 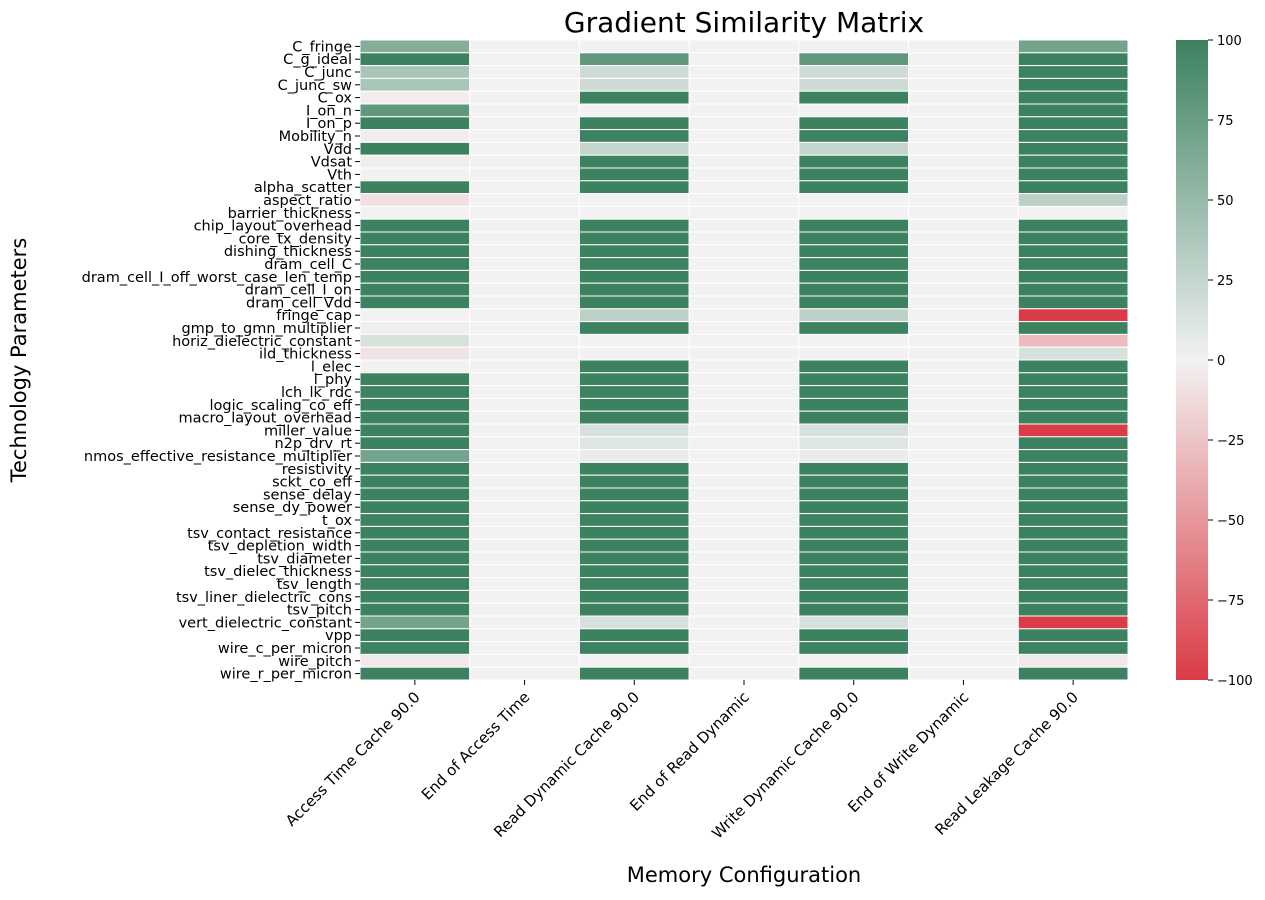 What do you see at coordinates (333, 380) in the screenshot?
I see `y-tick-label: l_phy` at bounding box center [333, 380].